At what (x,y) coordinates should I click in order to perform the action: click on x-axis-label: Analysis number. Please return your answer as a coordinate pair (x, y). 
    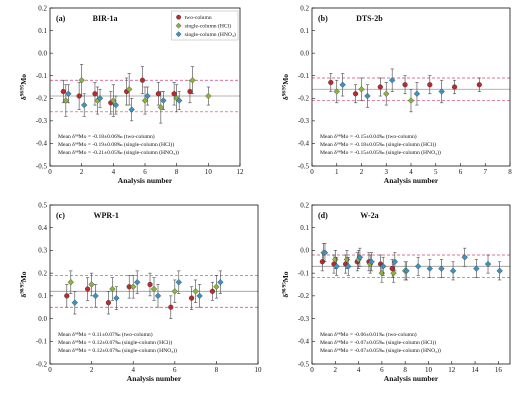
    Looking at the image, I should click on (411, 180).